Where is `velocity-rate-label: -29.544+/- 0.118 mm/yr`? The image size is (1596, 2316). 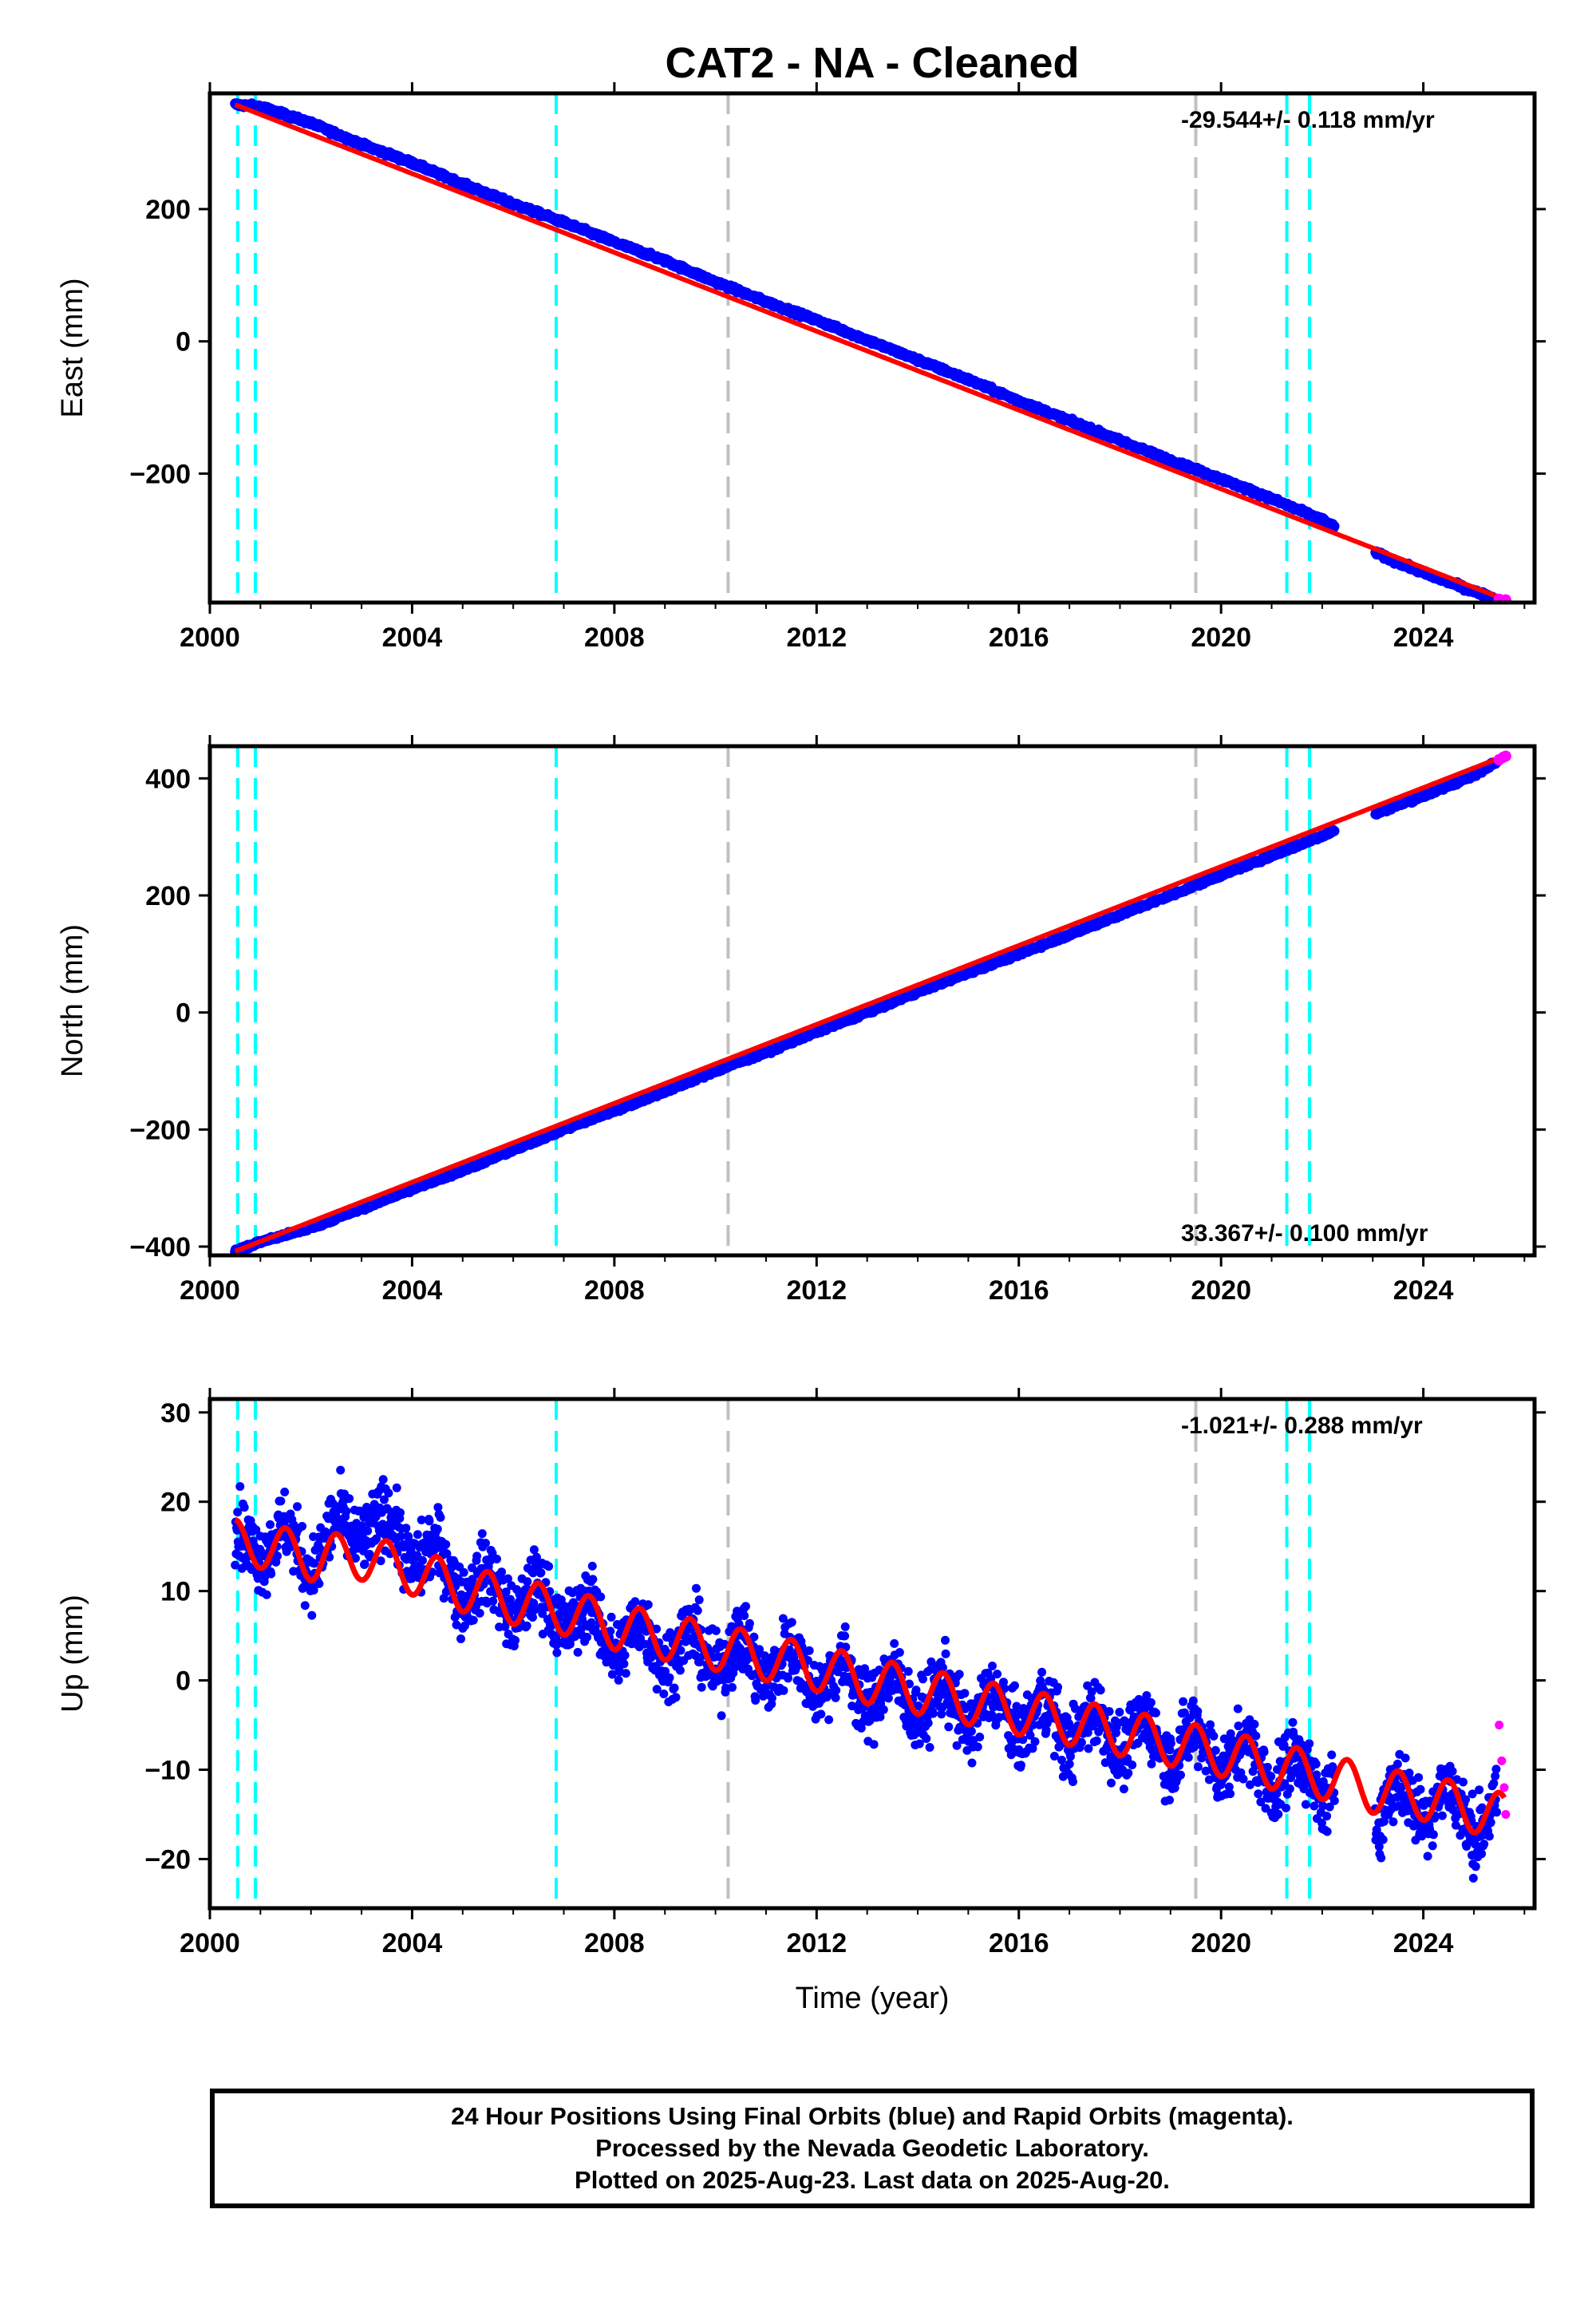
velocity-rate-label: -29.544+/- 0.118 mm/yr is located at coordinates (1308, 120).